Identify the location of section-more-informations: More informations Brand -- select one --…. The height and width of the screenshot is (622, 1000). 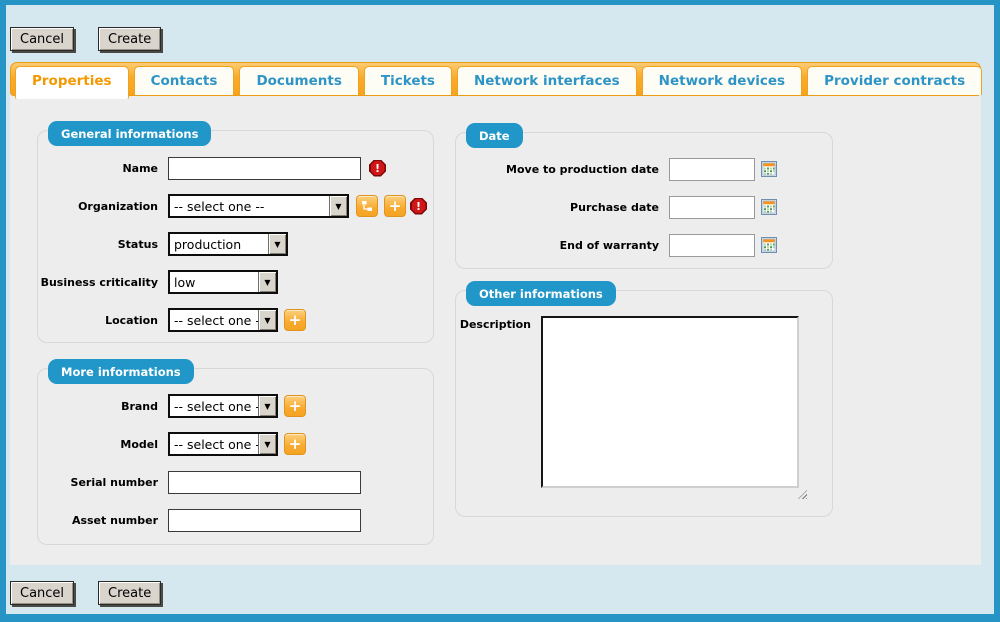
(235, 452).